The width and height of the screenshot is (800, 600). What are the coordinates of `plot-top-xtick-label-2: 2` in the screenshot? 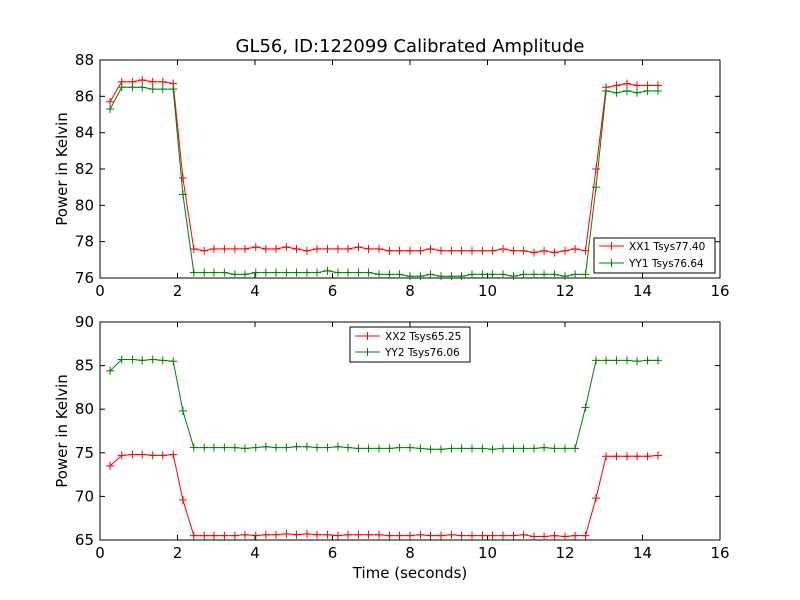 It's located at (178, 291).